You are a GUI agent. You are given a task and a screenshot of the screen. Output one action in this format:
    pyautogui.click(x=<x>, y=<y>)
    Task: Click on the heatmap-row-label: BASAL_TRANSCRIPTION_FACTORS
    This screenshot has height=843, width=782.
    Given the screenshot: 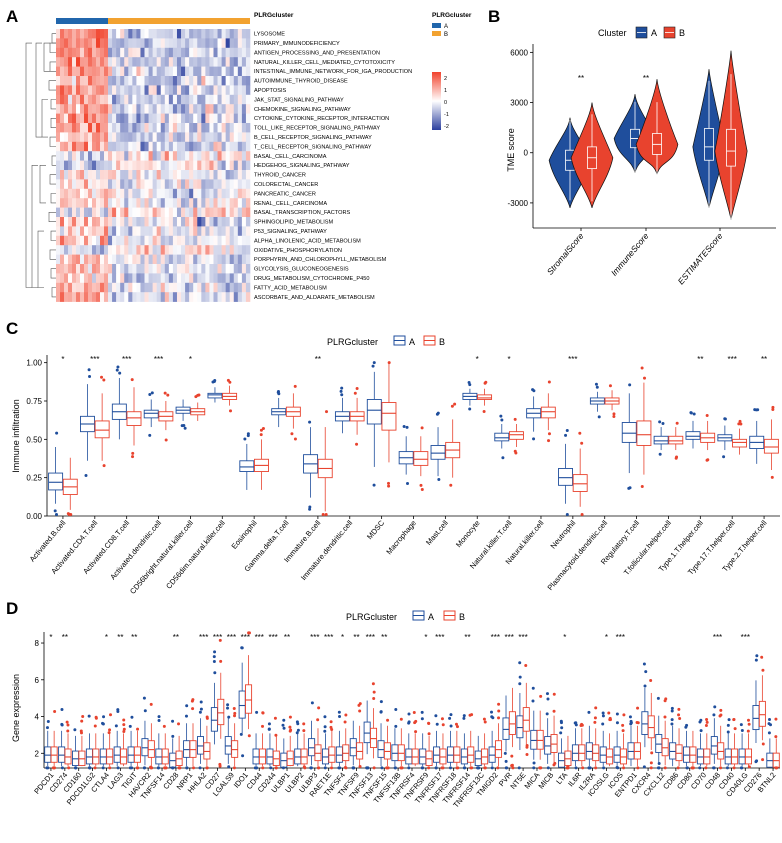 What is the action you would take?
    pyautogui.click(x=302, y=213)
    